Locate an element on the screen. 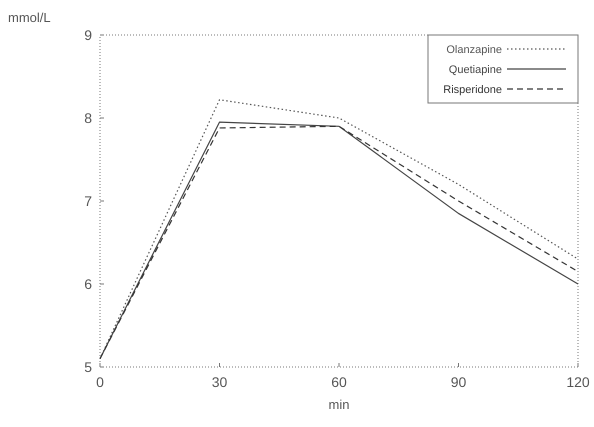 This screenshot has width=594, height=427. y-axis-title: mmol/L is located at coordinates (29, 17).